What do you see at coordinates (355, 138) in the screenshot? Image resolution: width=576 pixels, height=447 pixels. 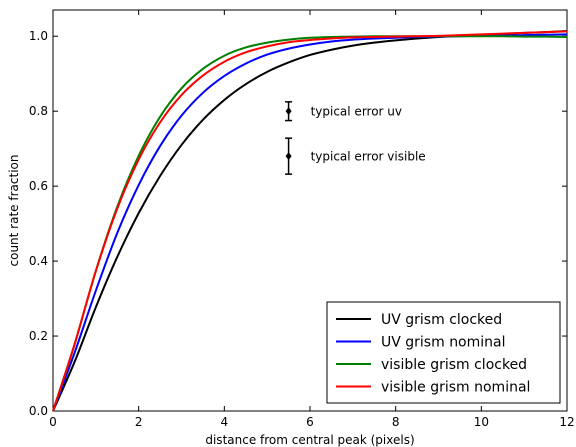 I see `annotations: typical error uv typical error visible` at bounding box center [355, 138].